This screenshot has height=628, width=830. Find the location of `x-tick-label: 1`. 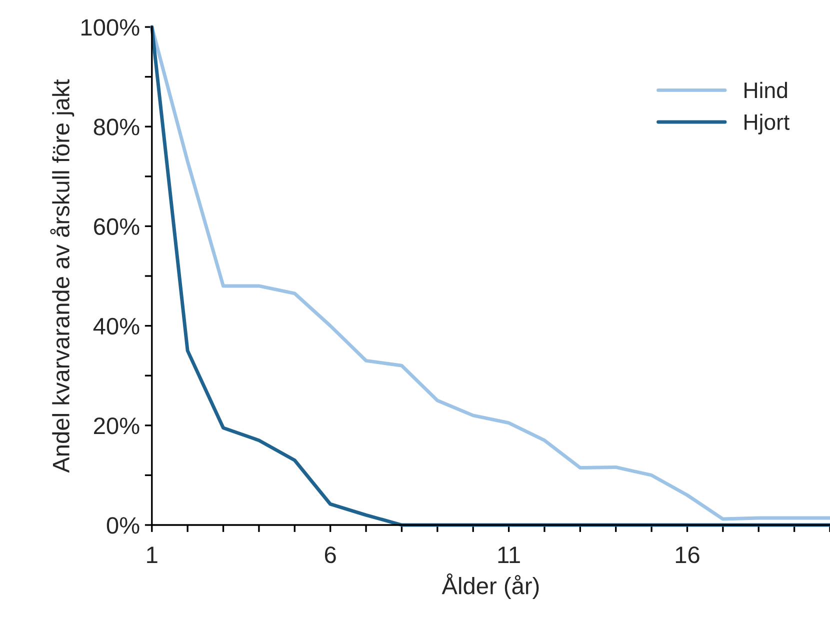

x-tick-label: 1 is located at coordinates (152, 554).